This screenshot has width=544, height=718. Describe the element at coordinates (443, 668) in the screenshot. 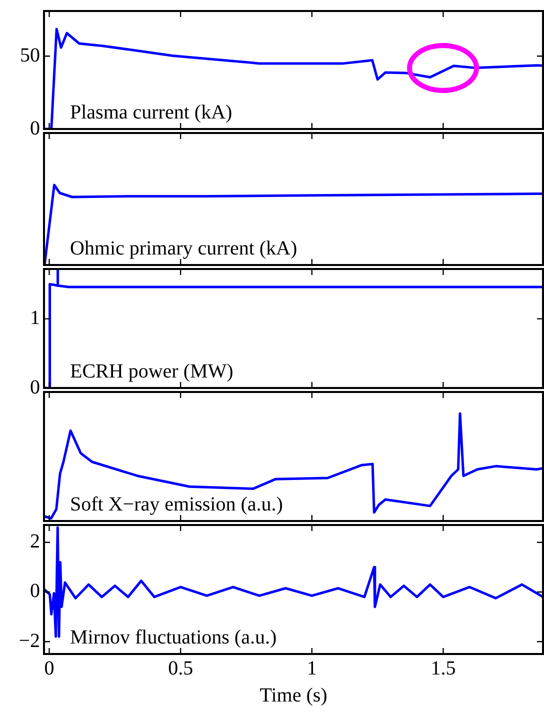

I see `x-tick-label: 1.5` at that location.